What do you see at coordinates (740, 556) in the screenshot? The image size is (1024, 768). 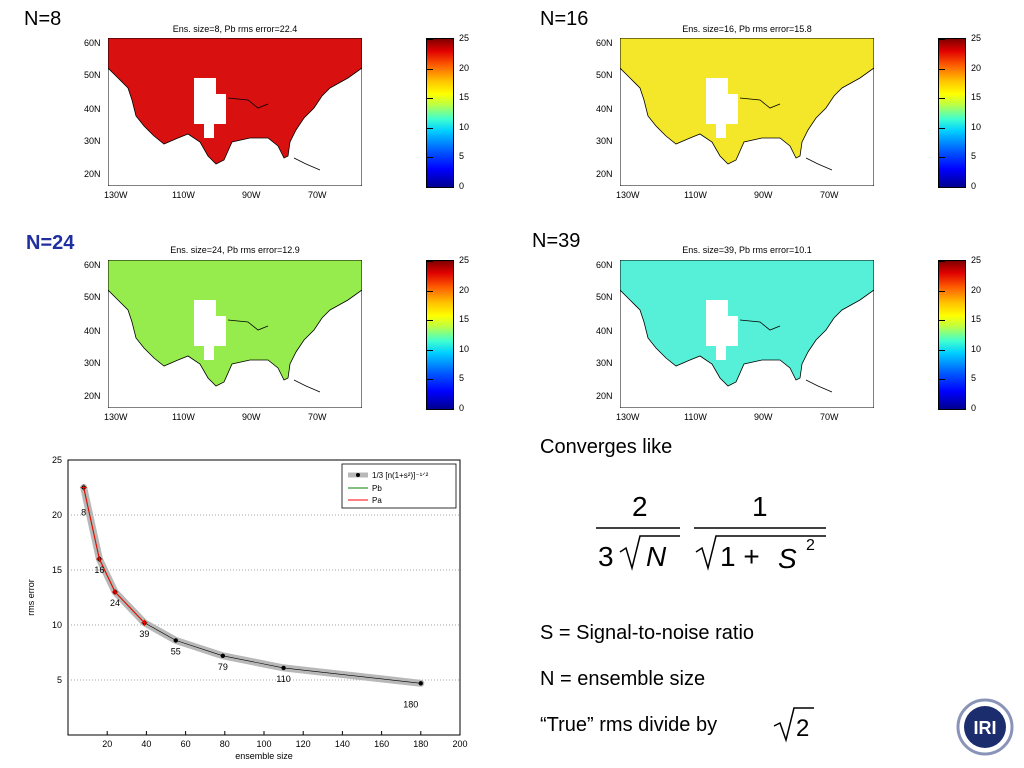 I see `formula-den2-a: 1 +` at bounding box center [740, 556].